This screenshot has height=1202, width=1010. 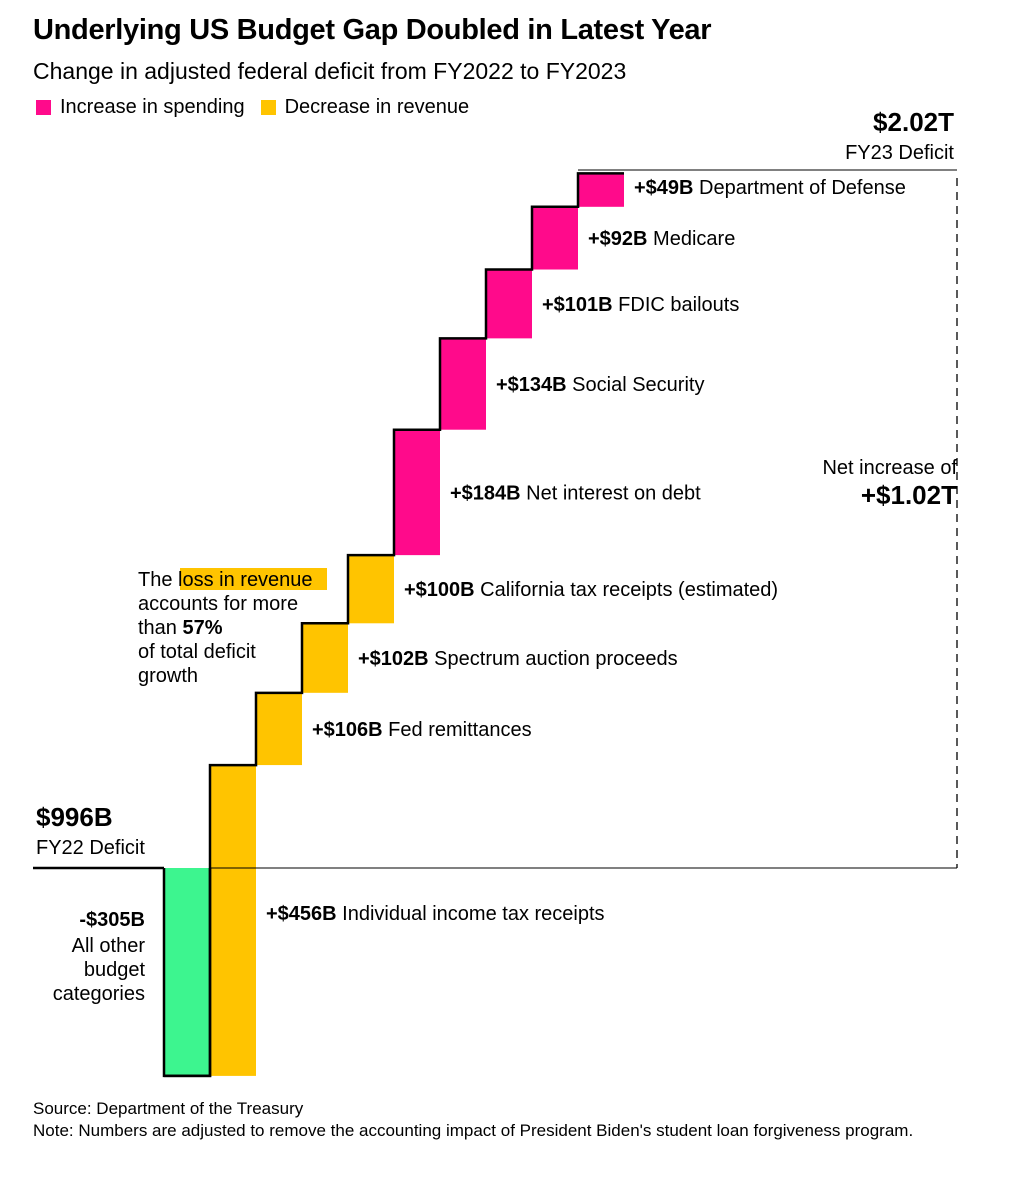 I want to click on bar-net-interest-on-debt, so click(x=417, y=492).